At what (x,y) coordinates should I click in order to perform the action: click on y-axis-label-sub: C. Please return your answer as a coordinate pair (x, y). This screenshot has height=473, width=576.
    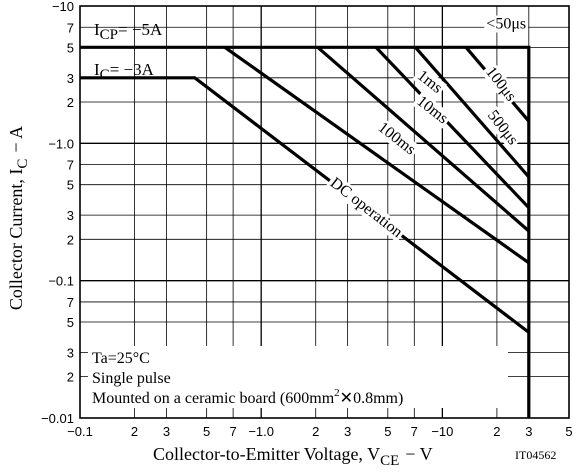
    Looking at the image, I should click on (23, 164).